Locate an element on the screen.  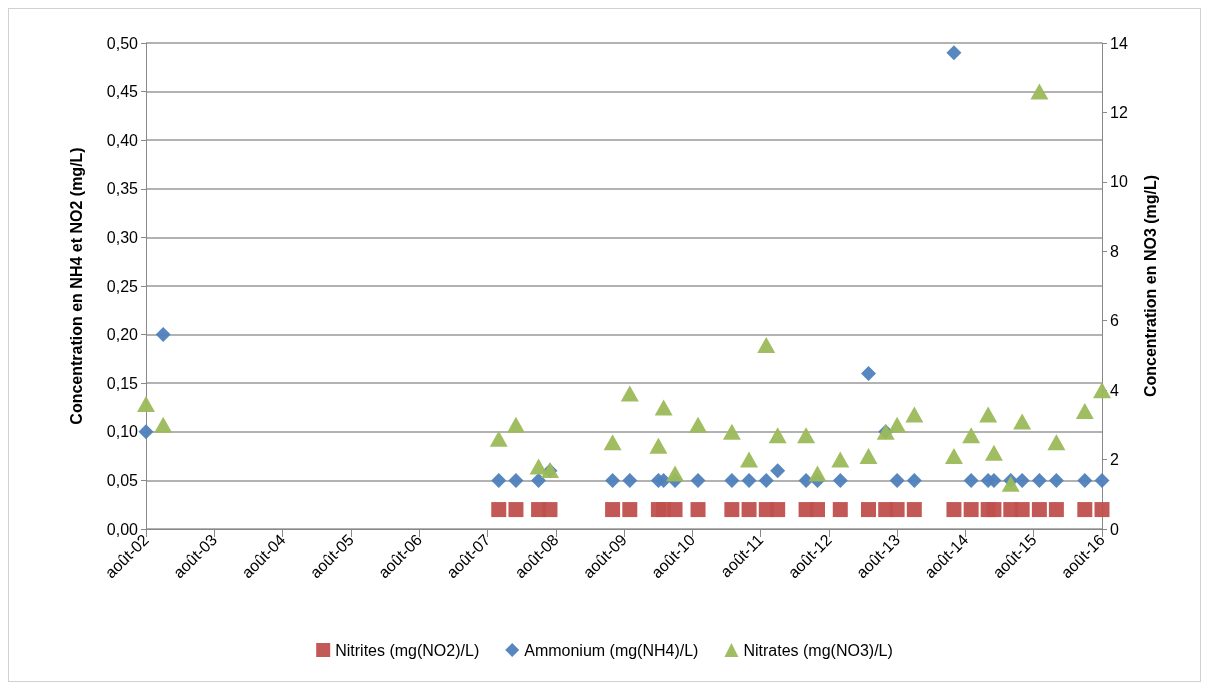
y2-axis-title: Concentration en NO3 (mg/L) is located at coordinates (1150, 286).